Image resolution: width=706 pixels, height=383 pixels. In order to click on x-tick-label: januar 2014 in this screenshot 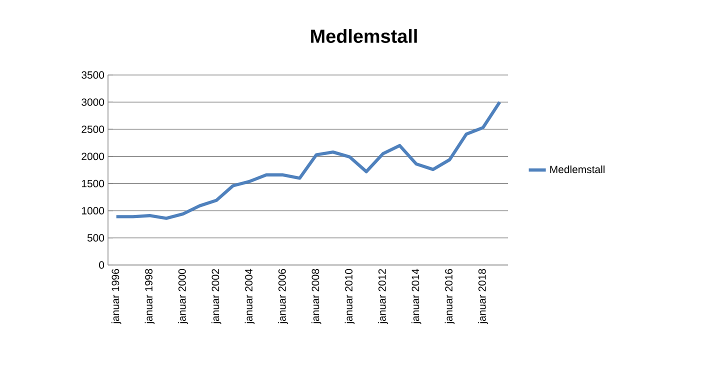, I will do `click(416, 296)`.